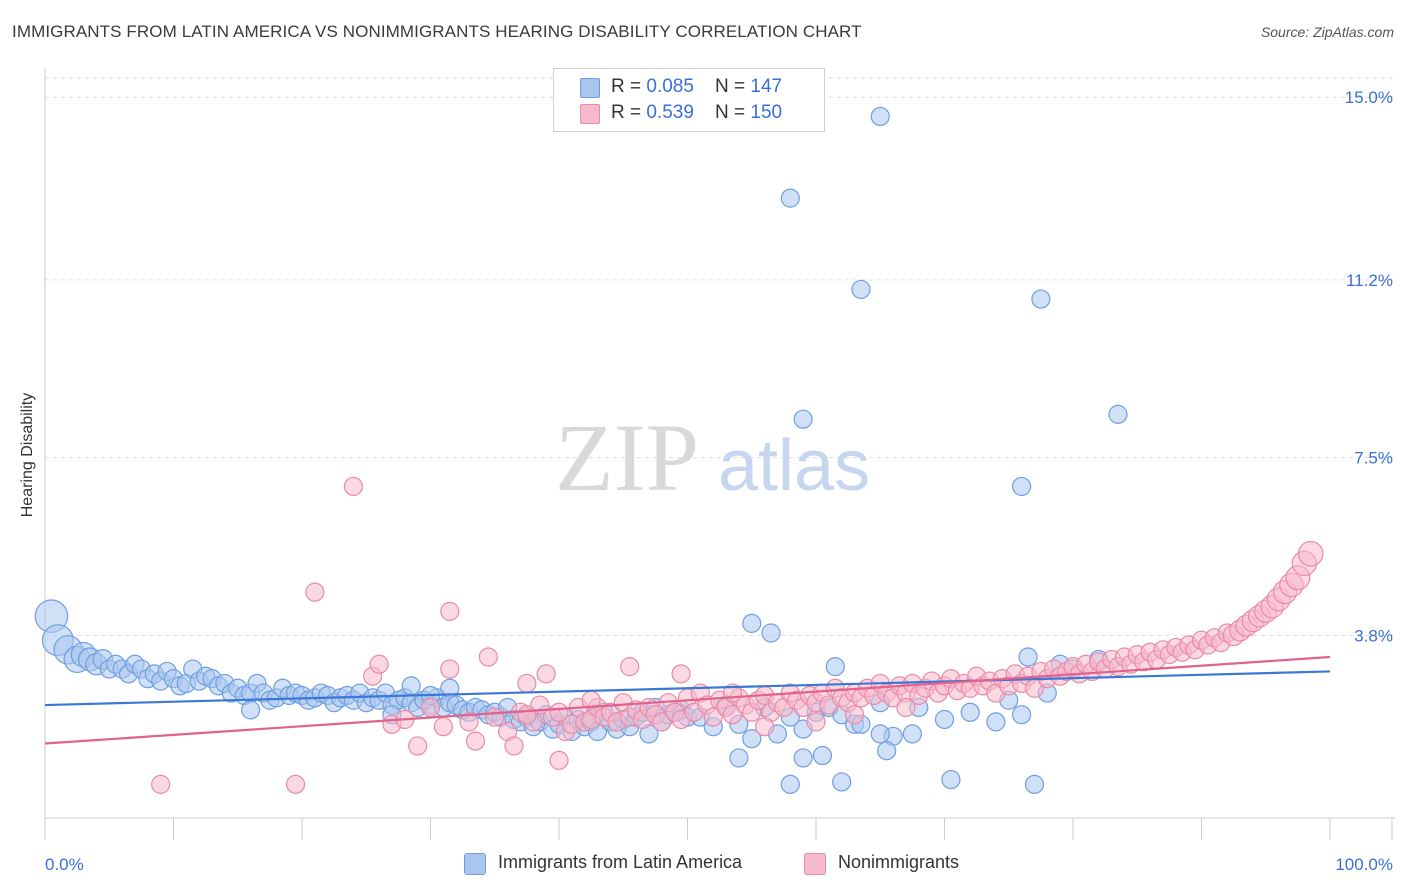  Describe the element at coordinates (1373, 458) in the screenshot. I see `y-tick-label: 7.5%` at that location.